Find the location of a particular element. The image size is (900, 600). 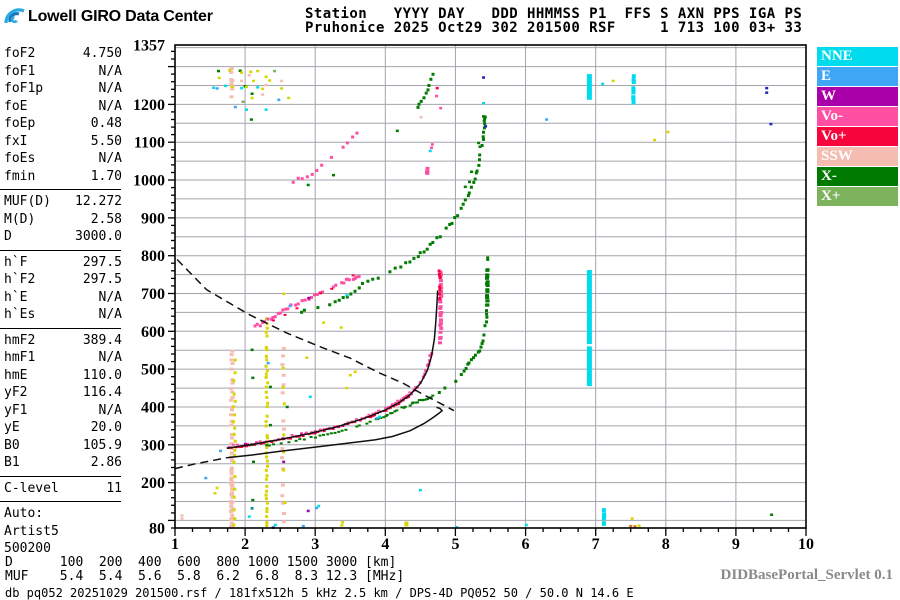

param-label: fxI is located at coordinates (16, 141).